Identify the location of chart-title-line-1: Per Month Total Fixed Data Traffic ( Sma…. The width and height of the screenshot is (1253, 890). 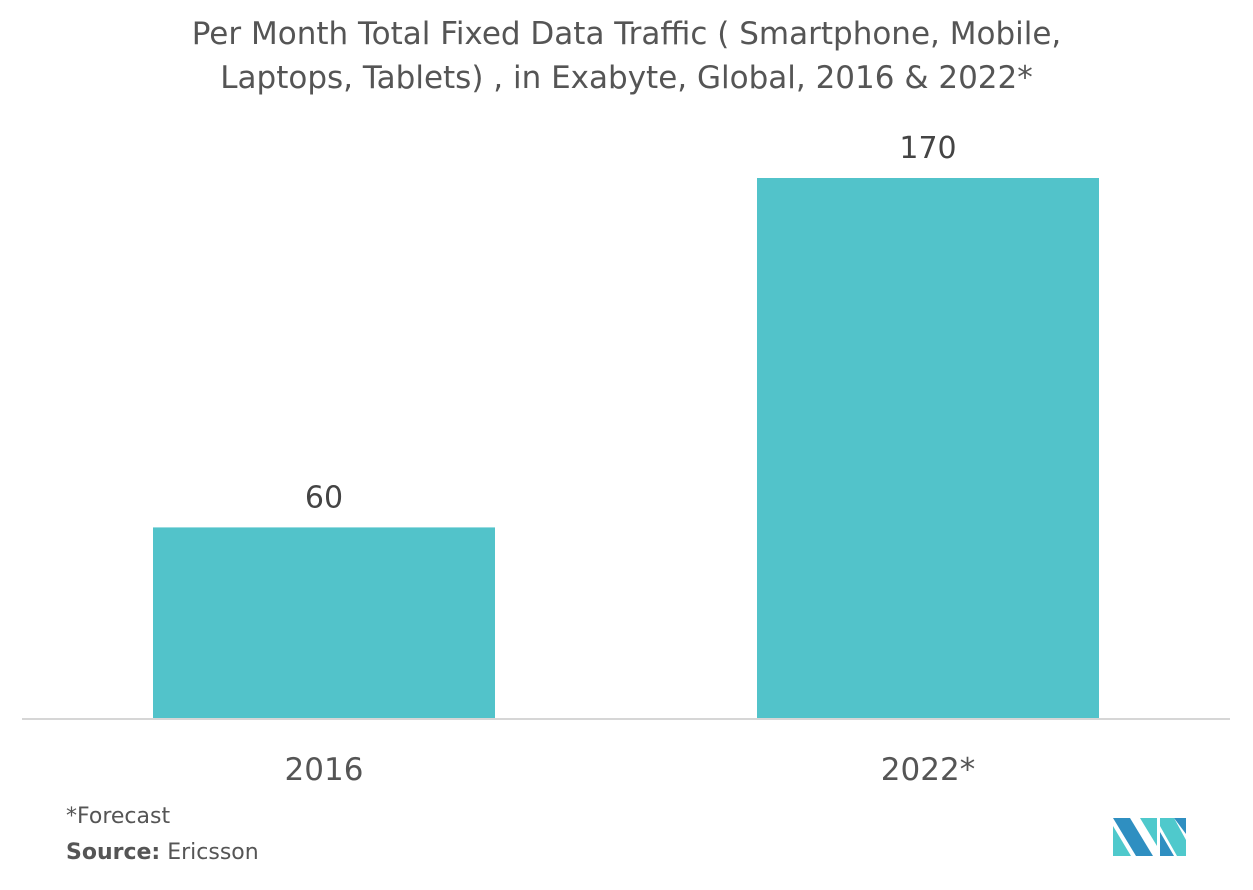
(626, 34).